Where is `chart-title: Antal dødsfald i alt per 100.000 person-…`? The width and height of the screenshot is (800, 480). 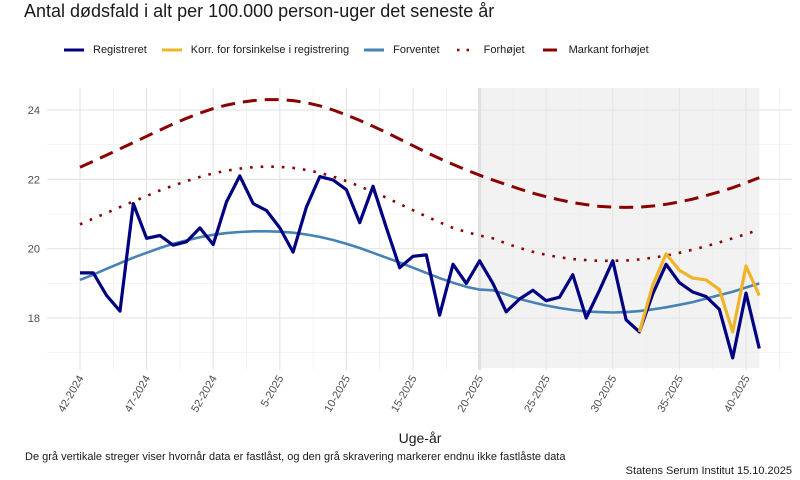
chart-title: Antal dødsfald i alt per 100.000 person-… is located at coordinates (259, 11).